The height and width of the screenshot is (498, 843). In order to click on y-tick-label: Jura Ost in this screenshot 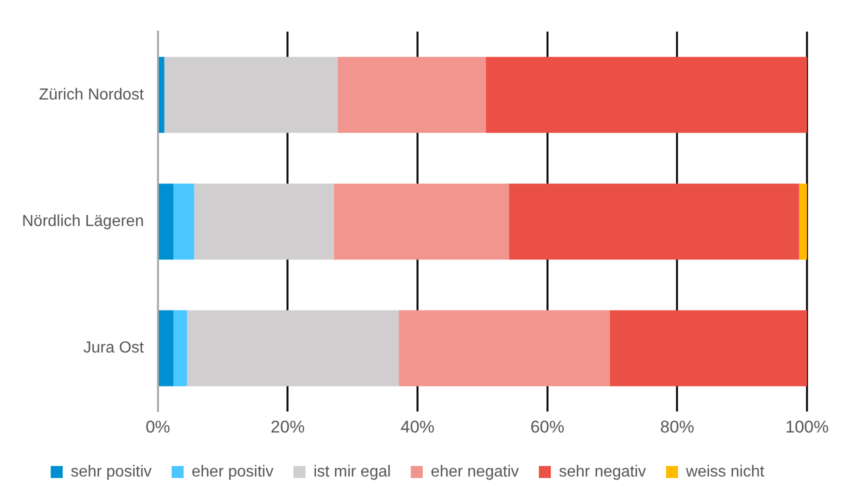, I will do `click(113, 348)`.